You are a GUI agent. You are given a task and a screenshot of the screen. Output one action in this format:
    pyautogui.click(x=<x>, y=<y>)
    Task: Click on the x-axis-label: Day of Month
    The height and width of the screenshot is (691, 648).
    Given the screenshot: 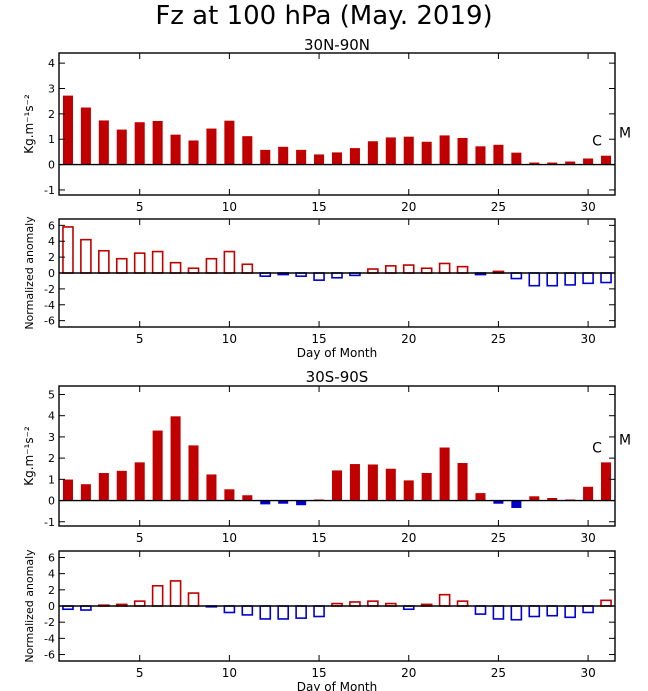 What is the action you would take?
    pyautogui.click(x=337, y=685)
    